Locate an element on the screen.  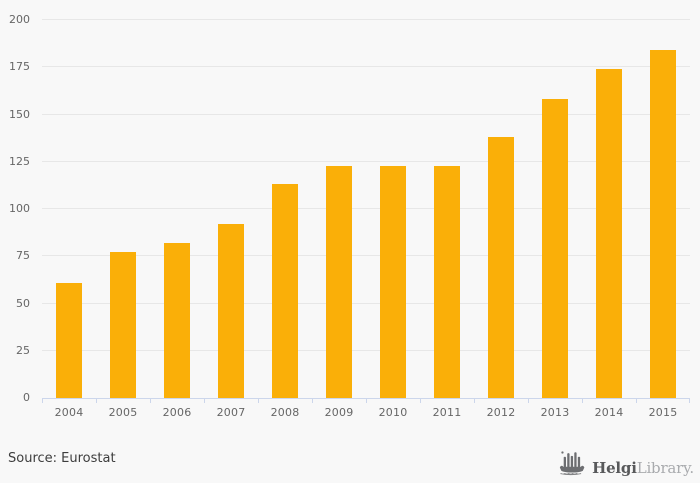
x-axis-label: 2008 is located at coordinates (285, 412).